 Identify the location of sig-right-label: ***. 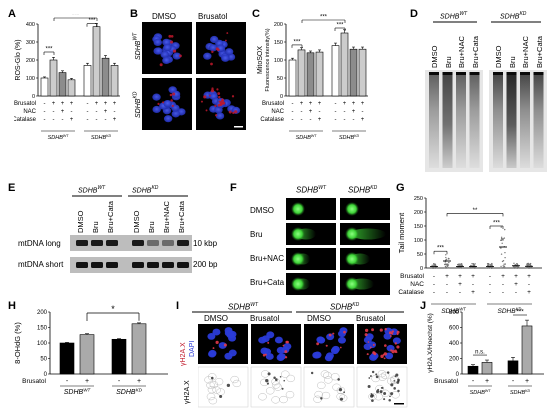
(520, 312).